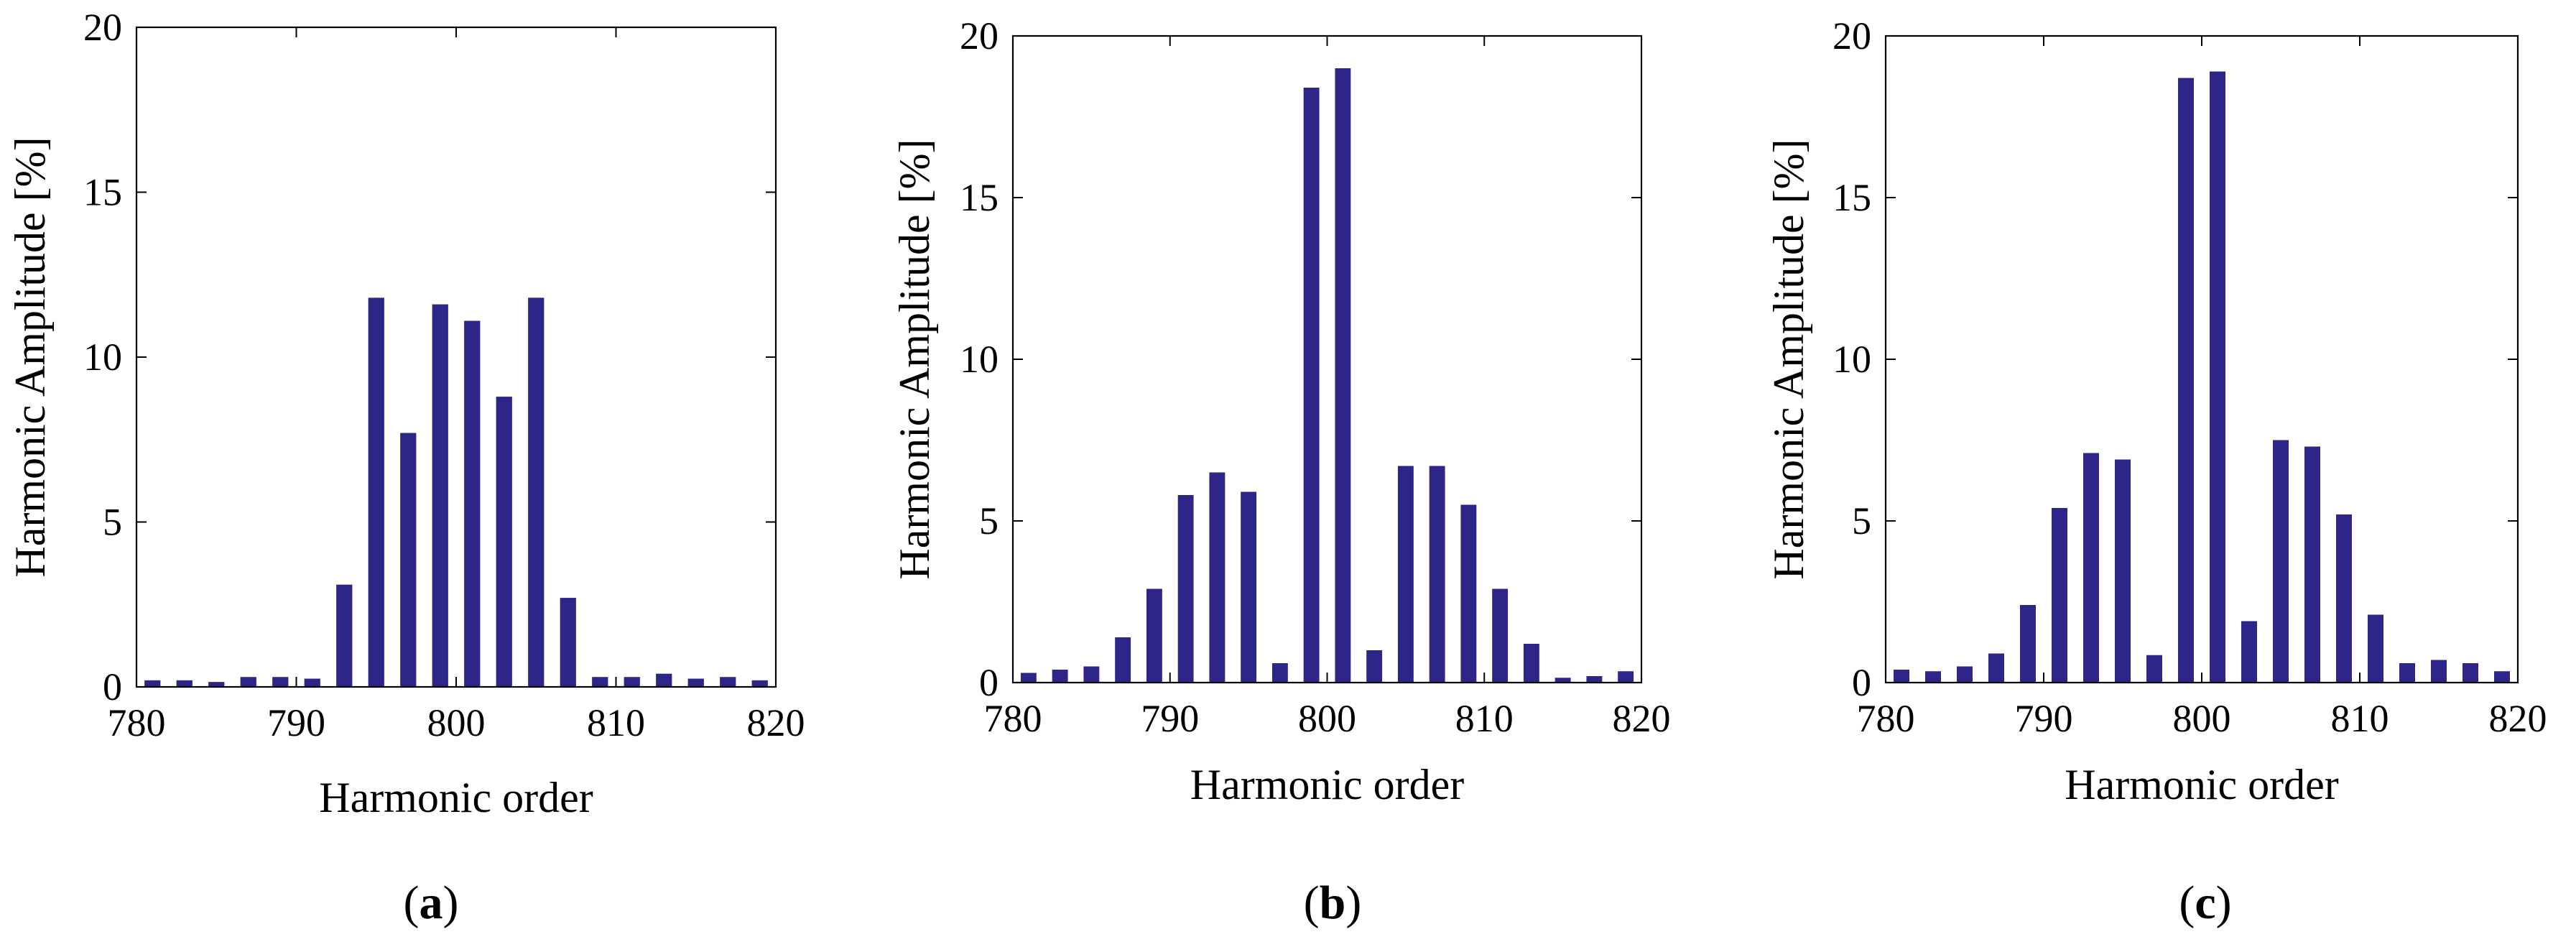  I want to click on panel-caption: (b), so click(1333, 903).